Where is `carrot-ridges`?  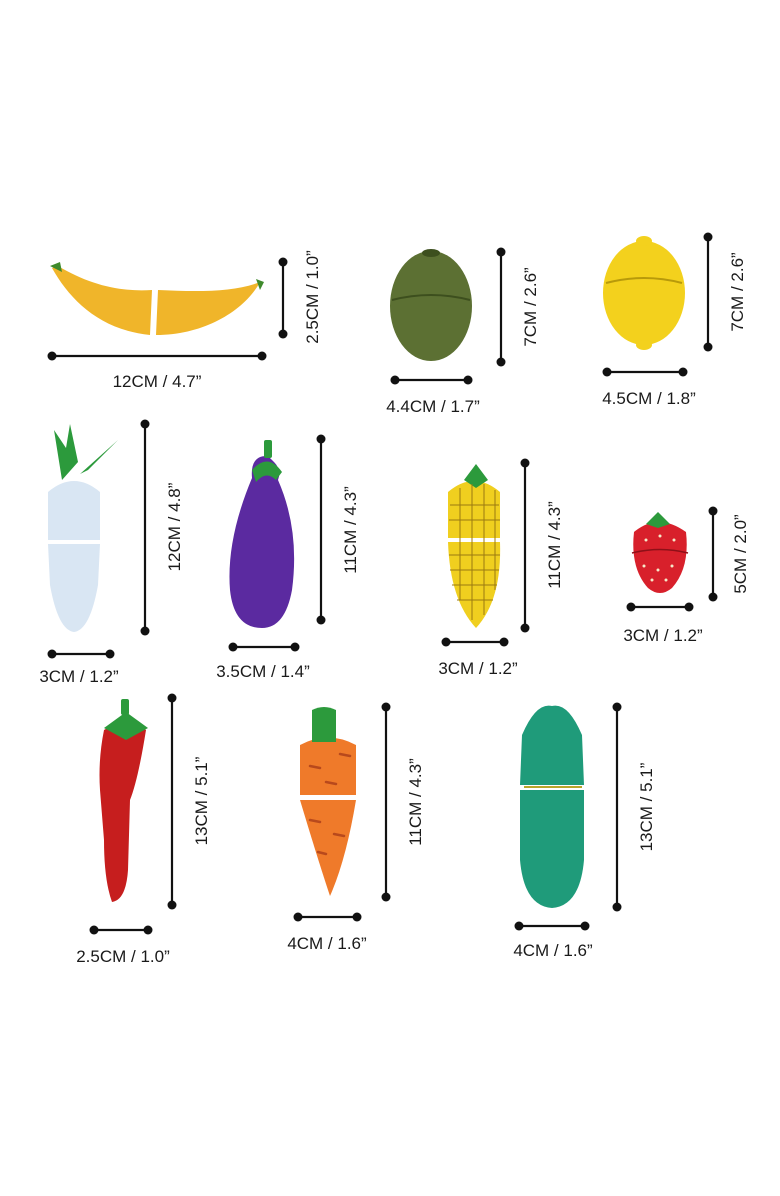 carrot-ridges is located at coordinates (330, 804).